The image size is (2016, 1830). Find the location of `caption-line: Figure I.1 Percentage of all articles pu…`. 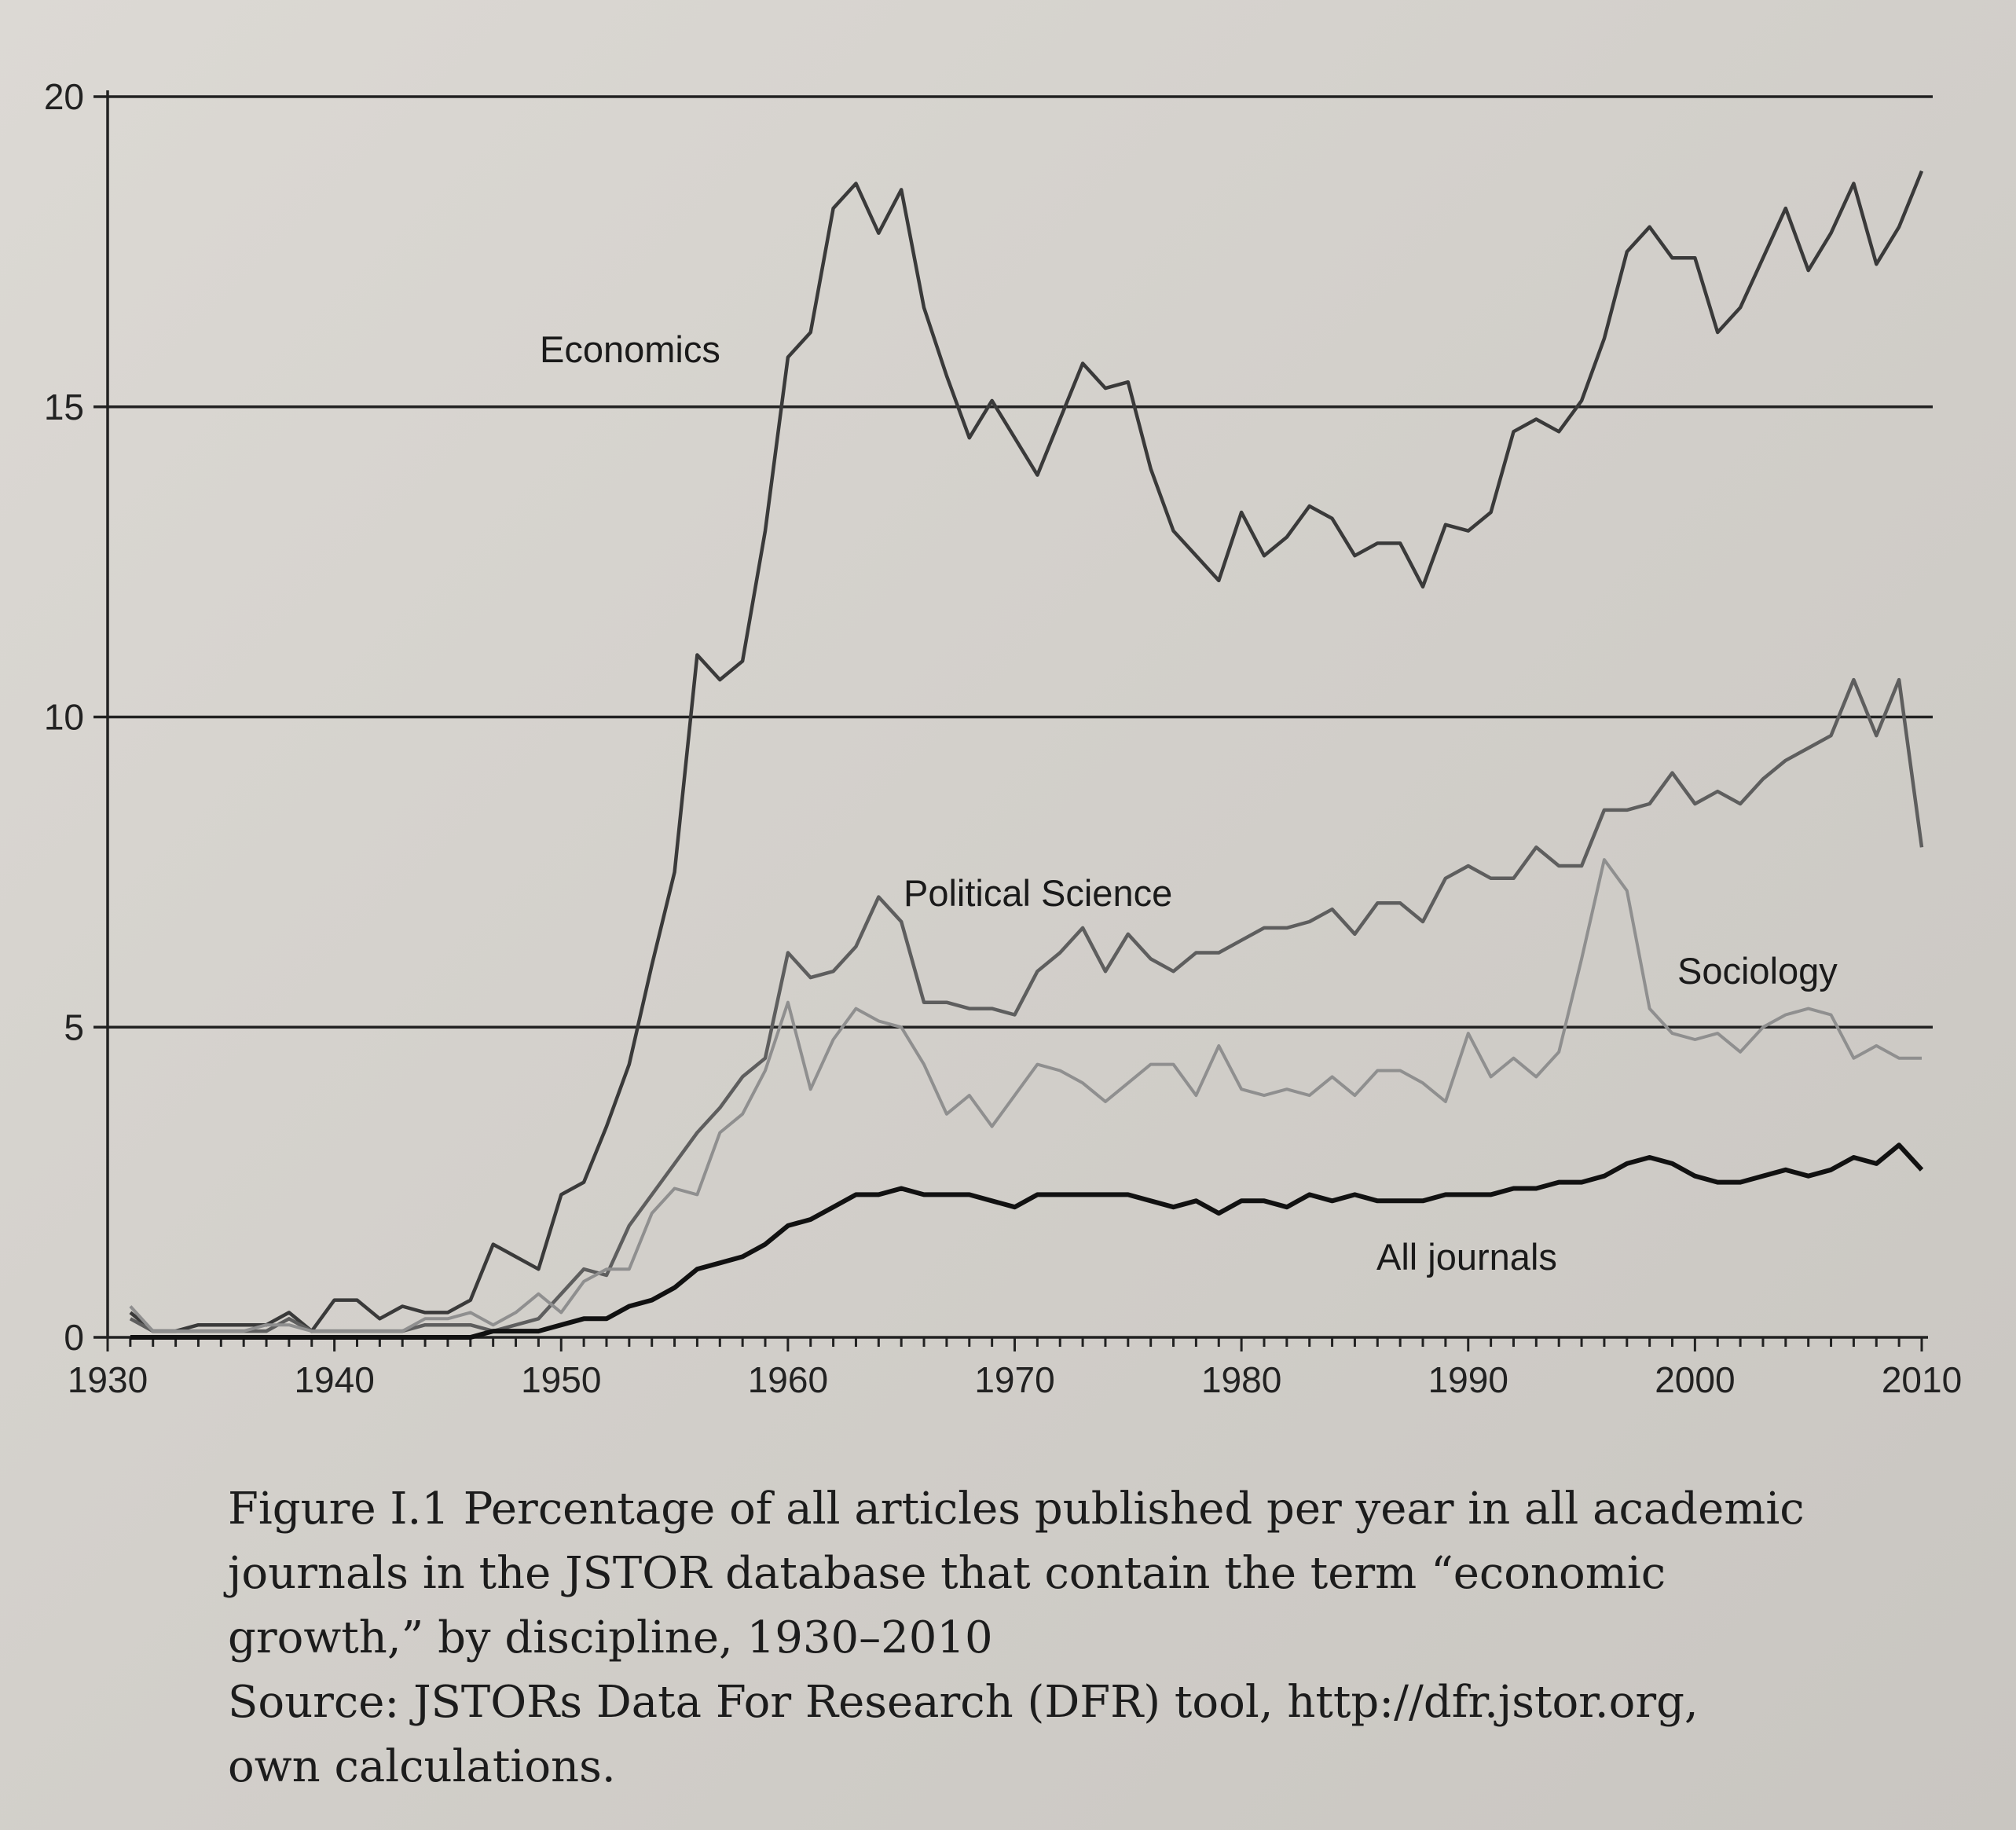

caption-line: Figure I.1 Percentage of all articles pu… is located at coordinates (1016, 1509).